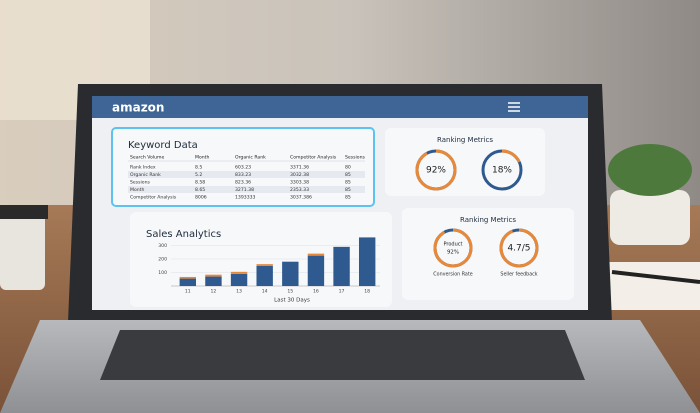 The image size is (700, 413). I want to click on x-tick-label: 14, so click(265, 292).